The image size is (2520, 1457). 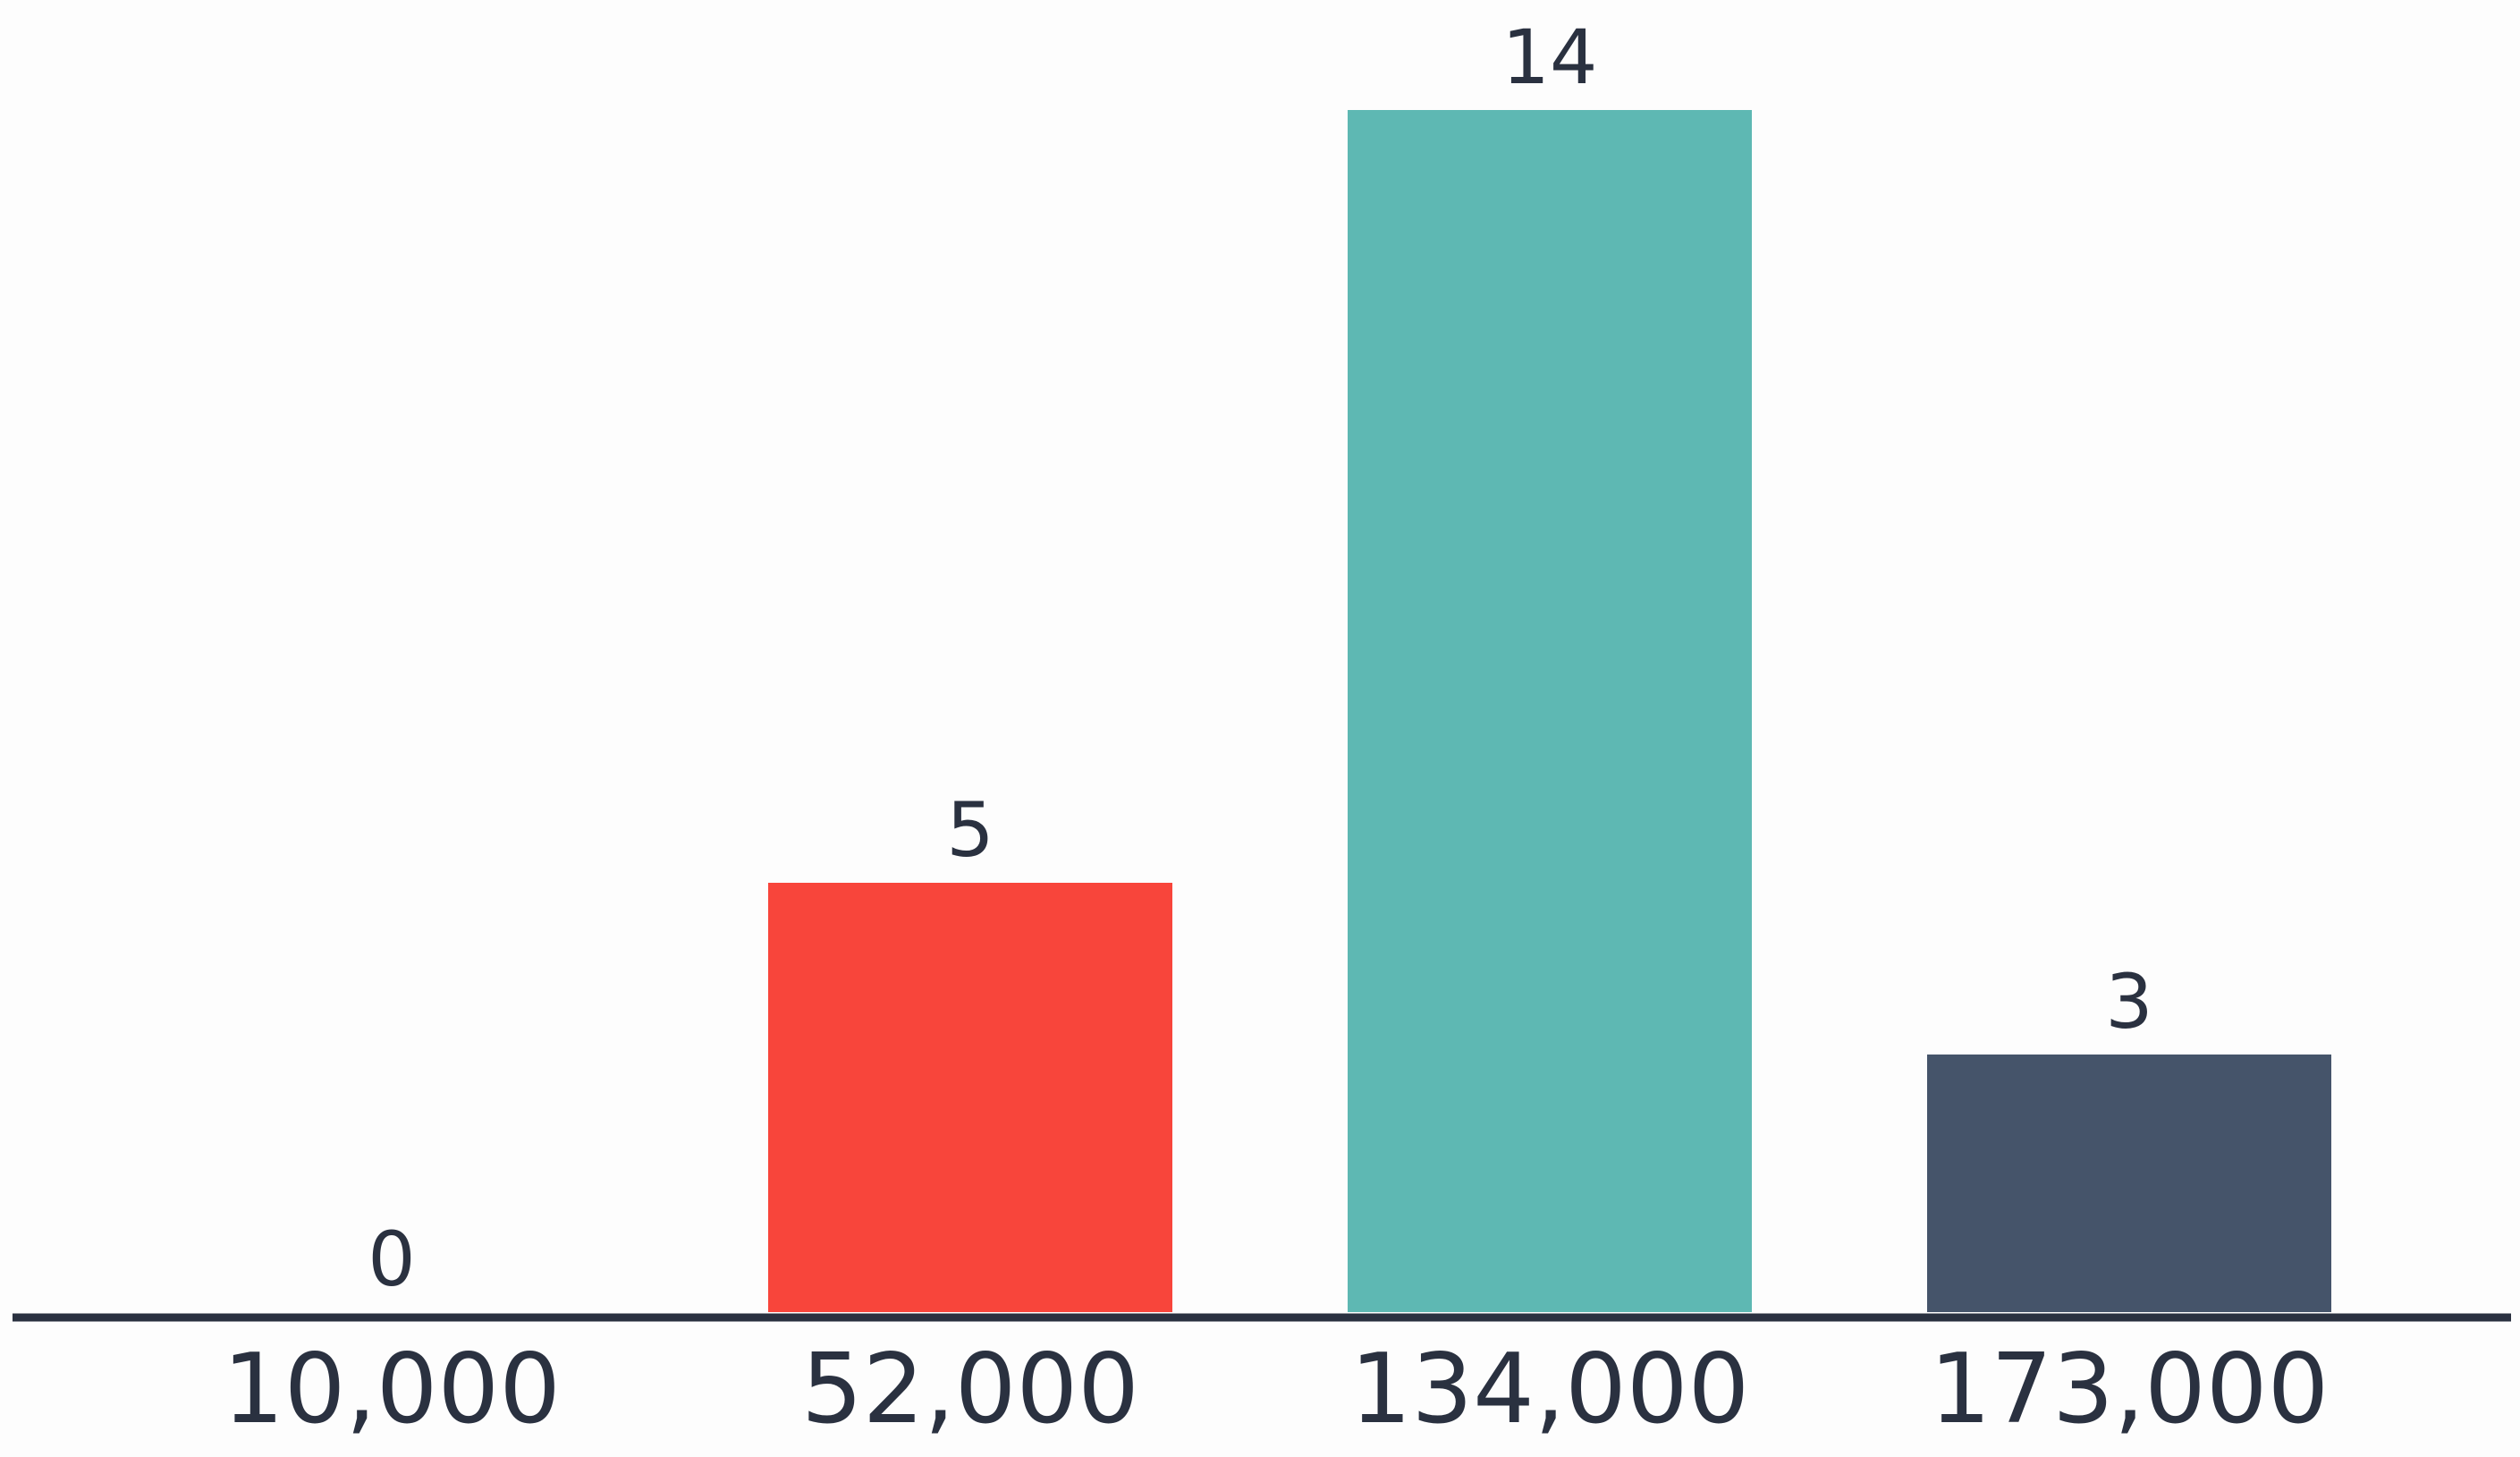 I want to click on x-tick-label-1: 52,000, so click(x=970, y=1389).